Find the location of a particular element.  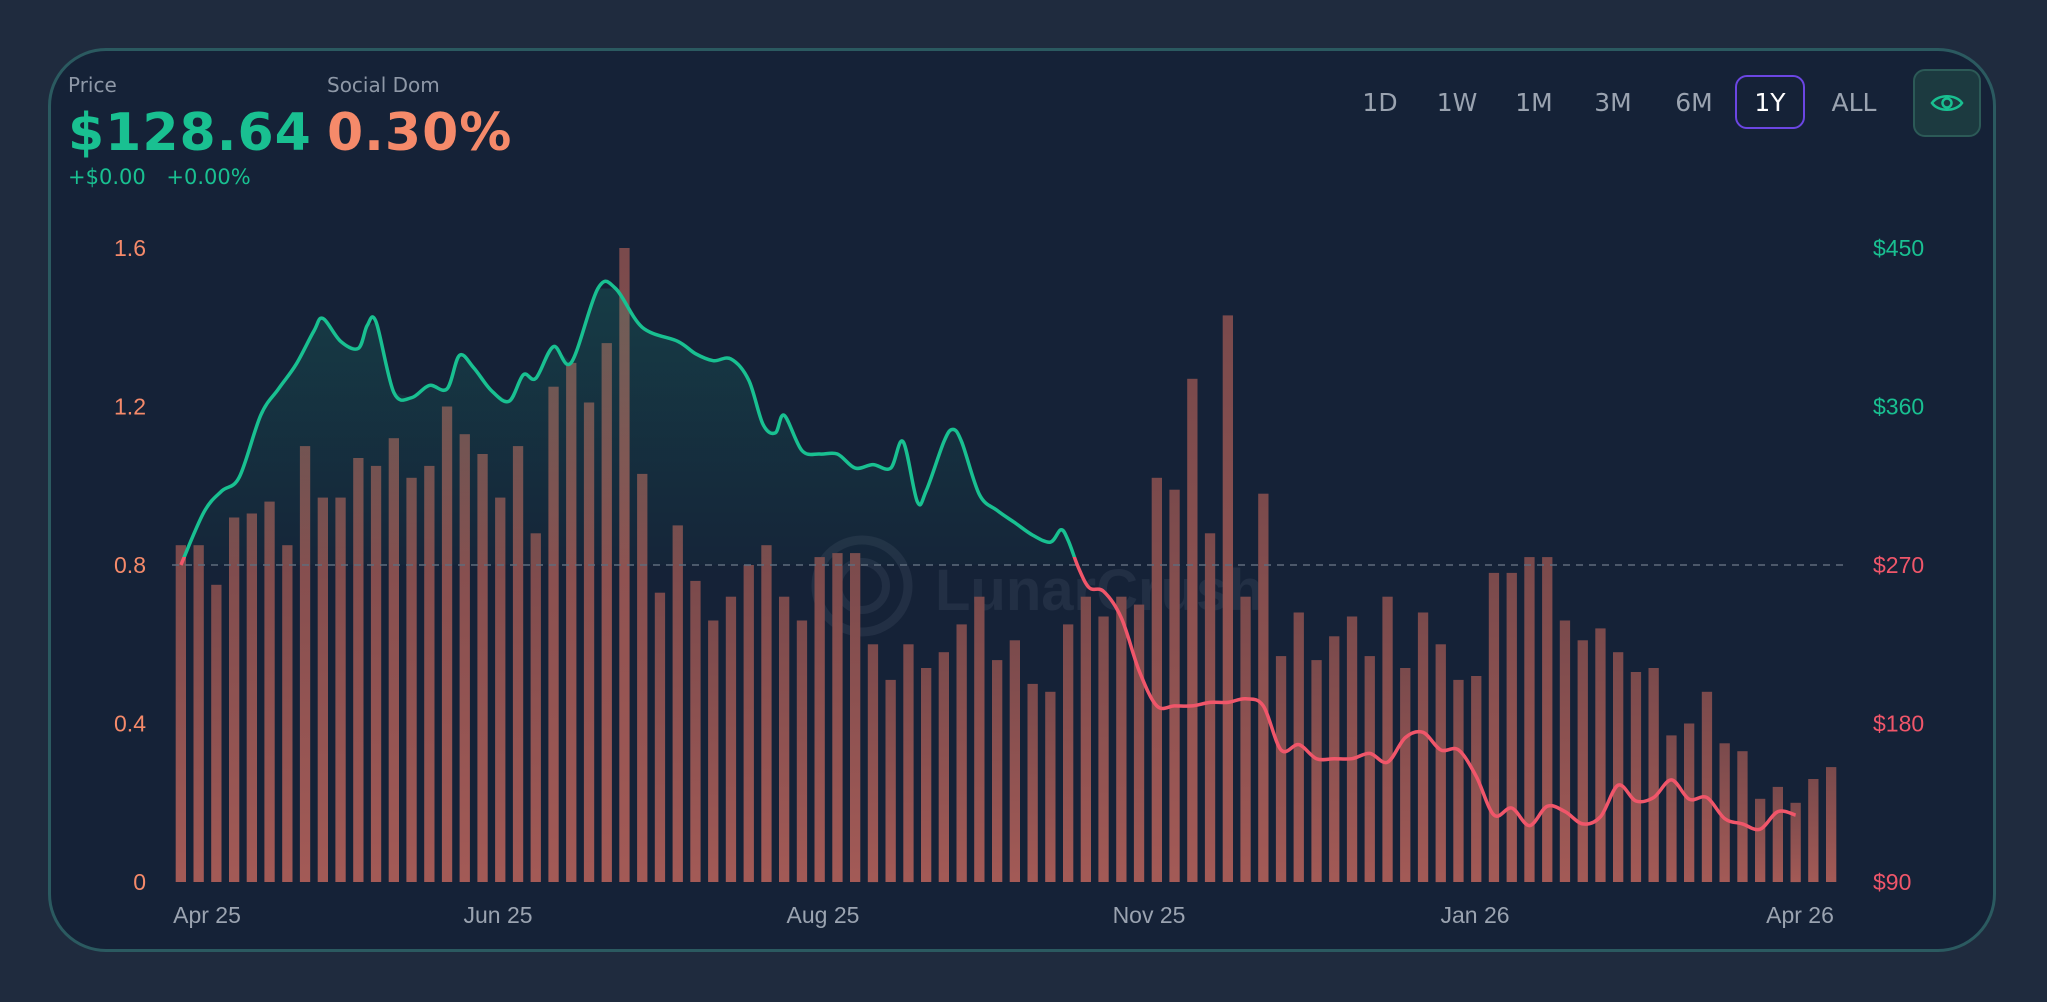

social-dom-stat: Social Dom 0.30% is located at coordinates (419, 118).